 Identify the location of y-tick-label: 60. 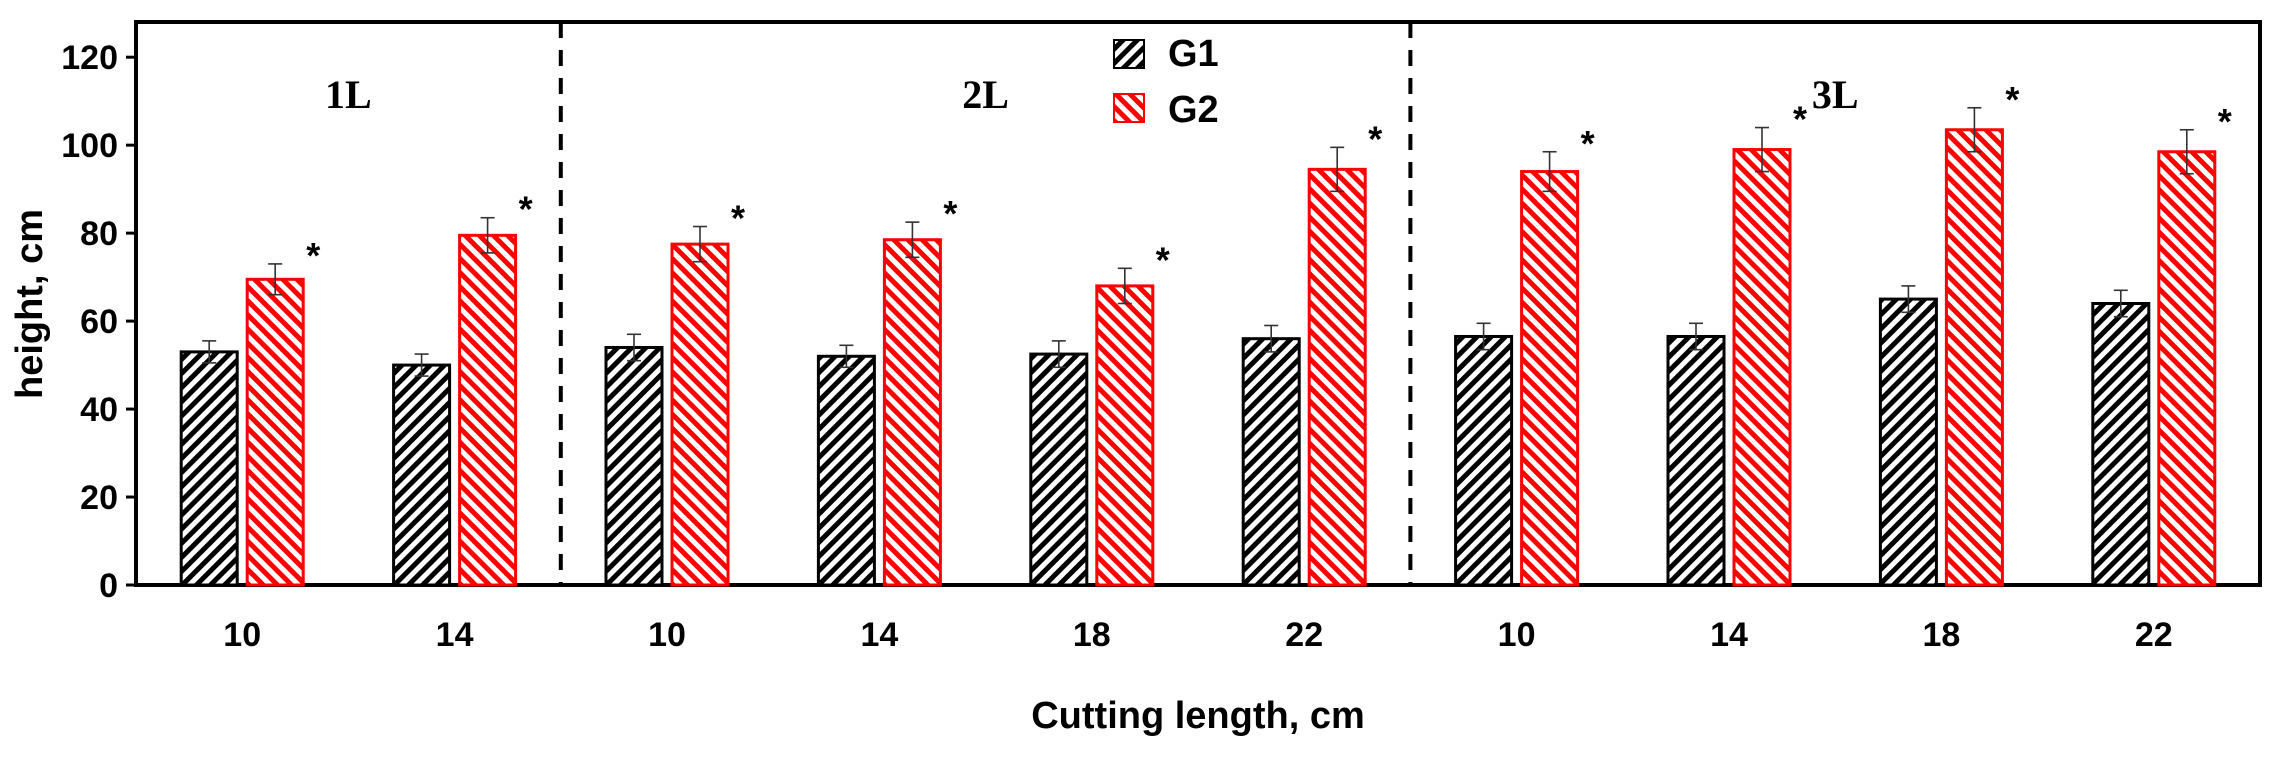
(99, 322).